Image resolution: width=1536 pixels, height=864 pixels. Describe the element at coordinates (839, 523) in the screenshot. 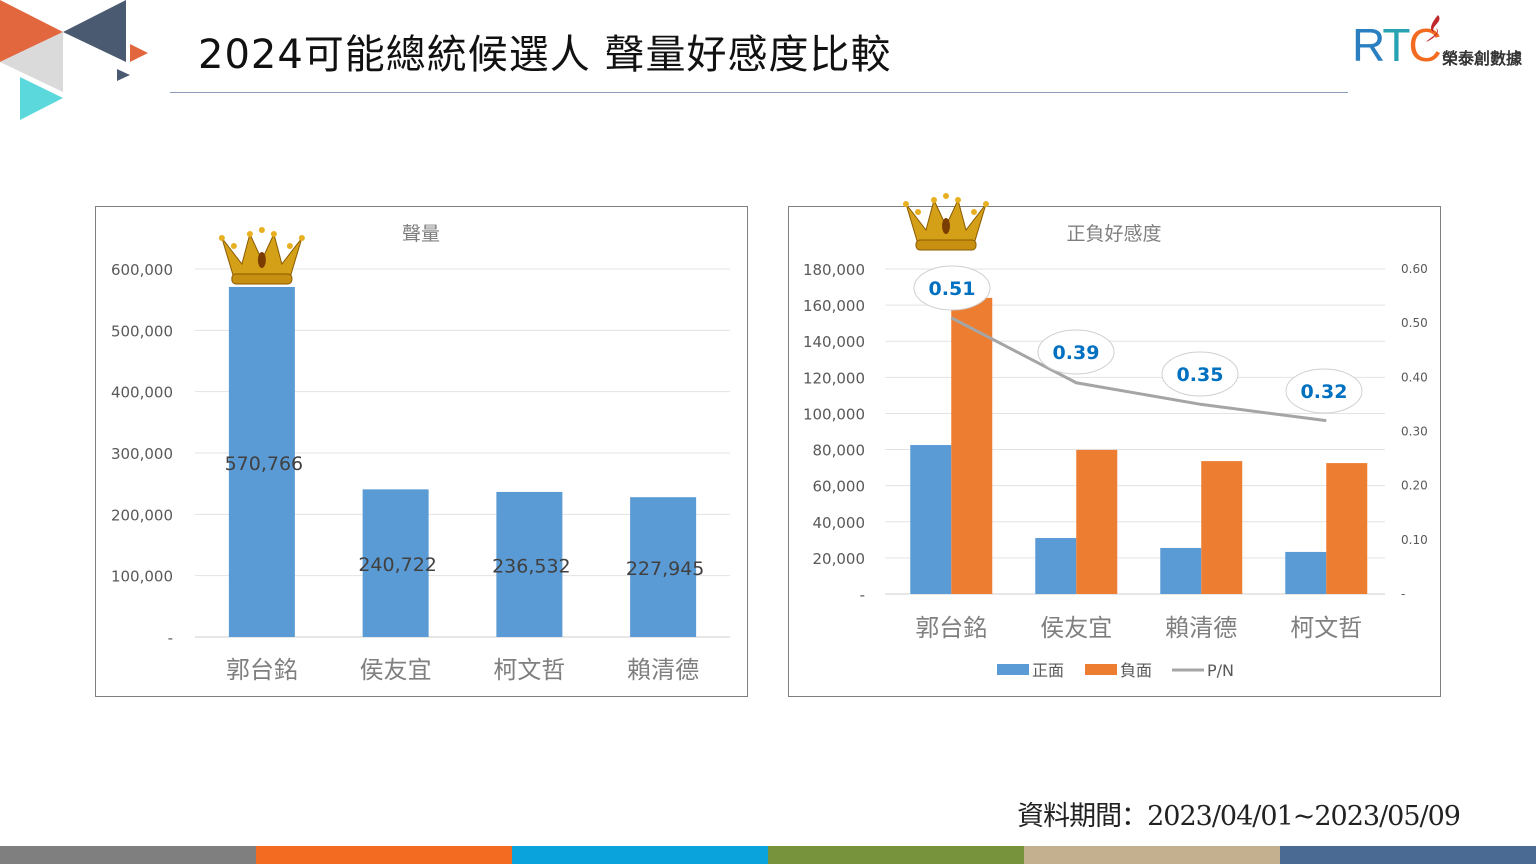

I see `y-tick-label: 40,000` at that location.